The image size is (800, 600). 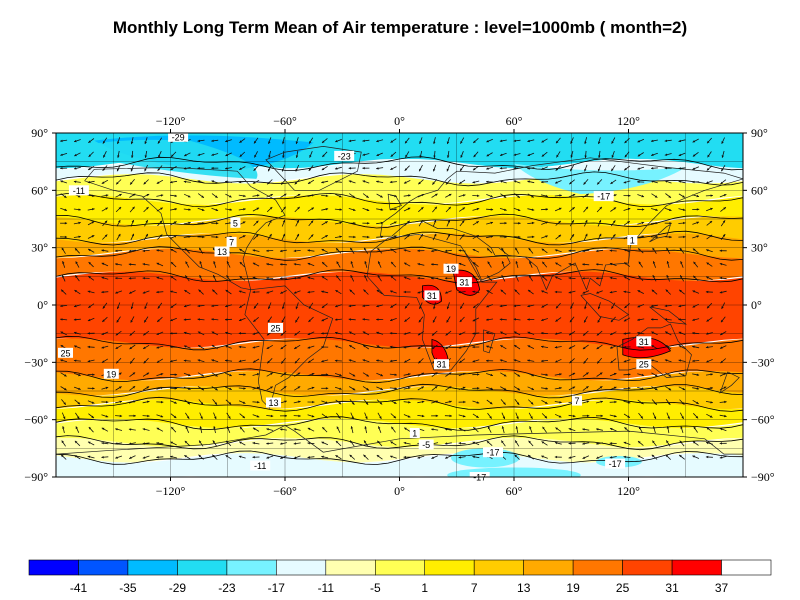 What do you see at coordinates (344, 155) in the screenshot?
I see `contour-label: -23` at bounding box center [344, 155].